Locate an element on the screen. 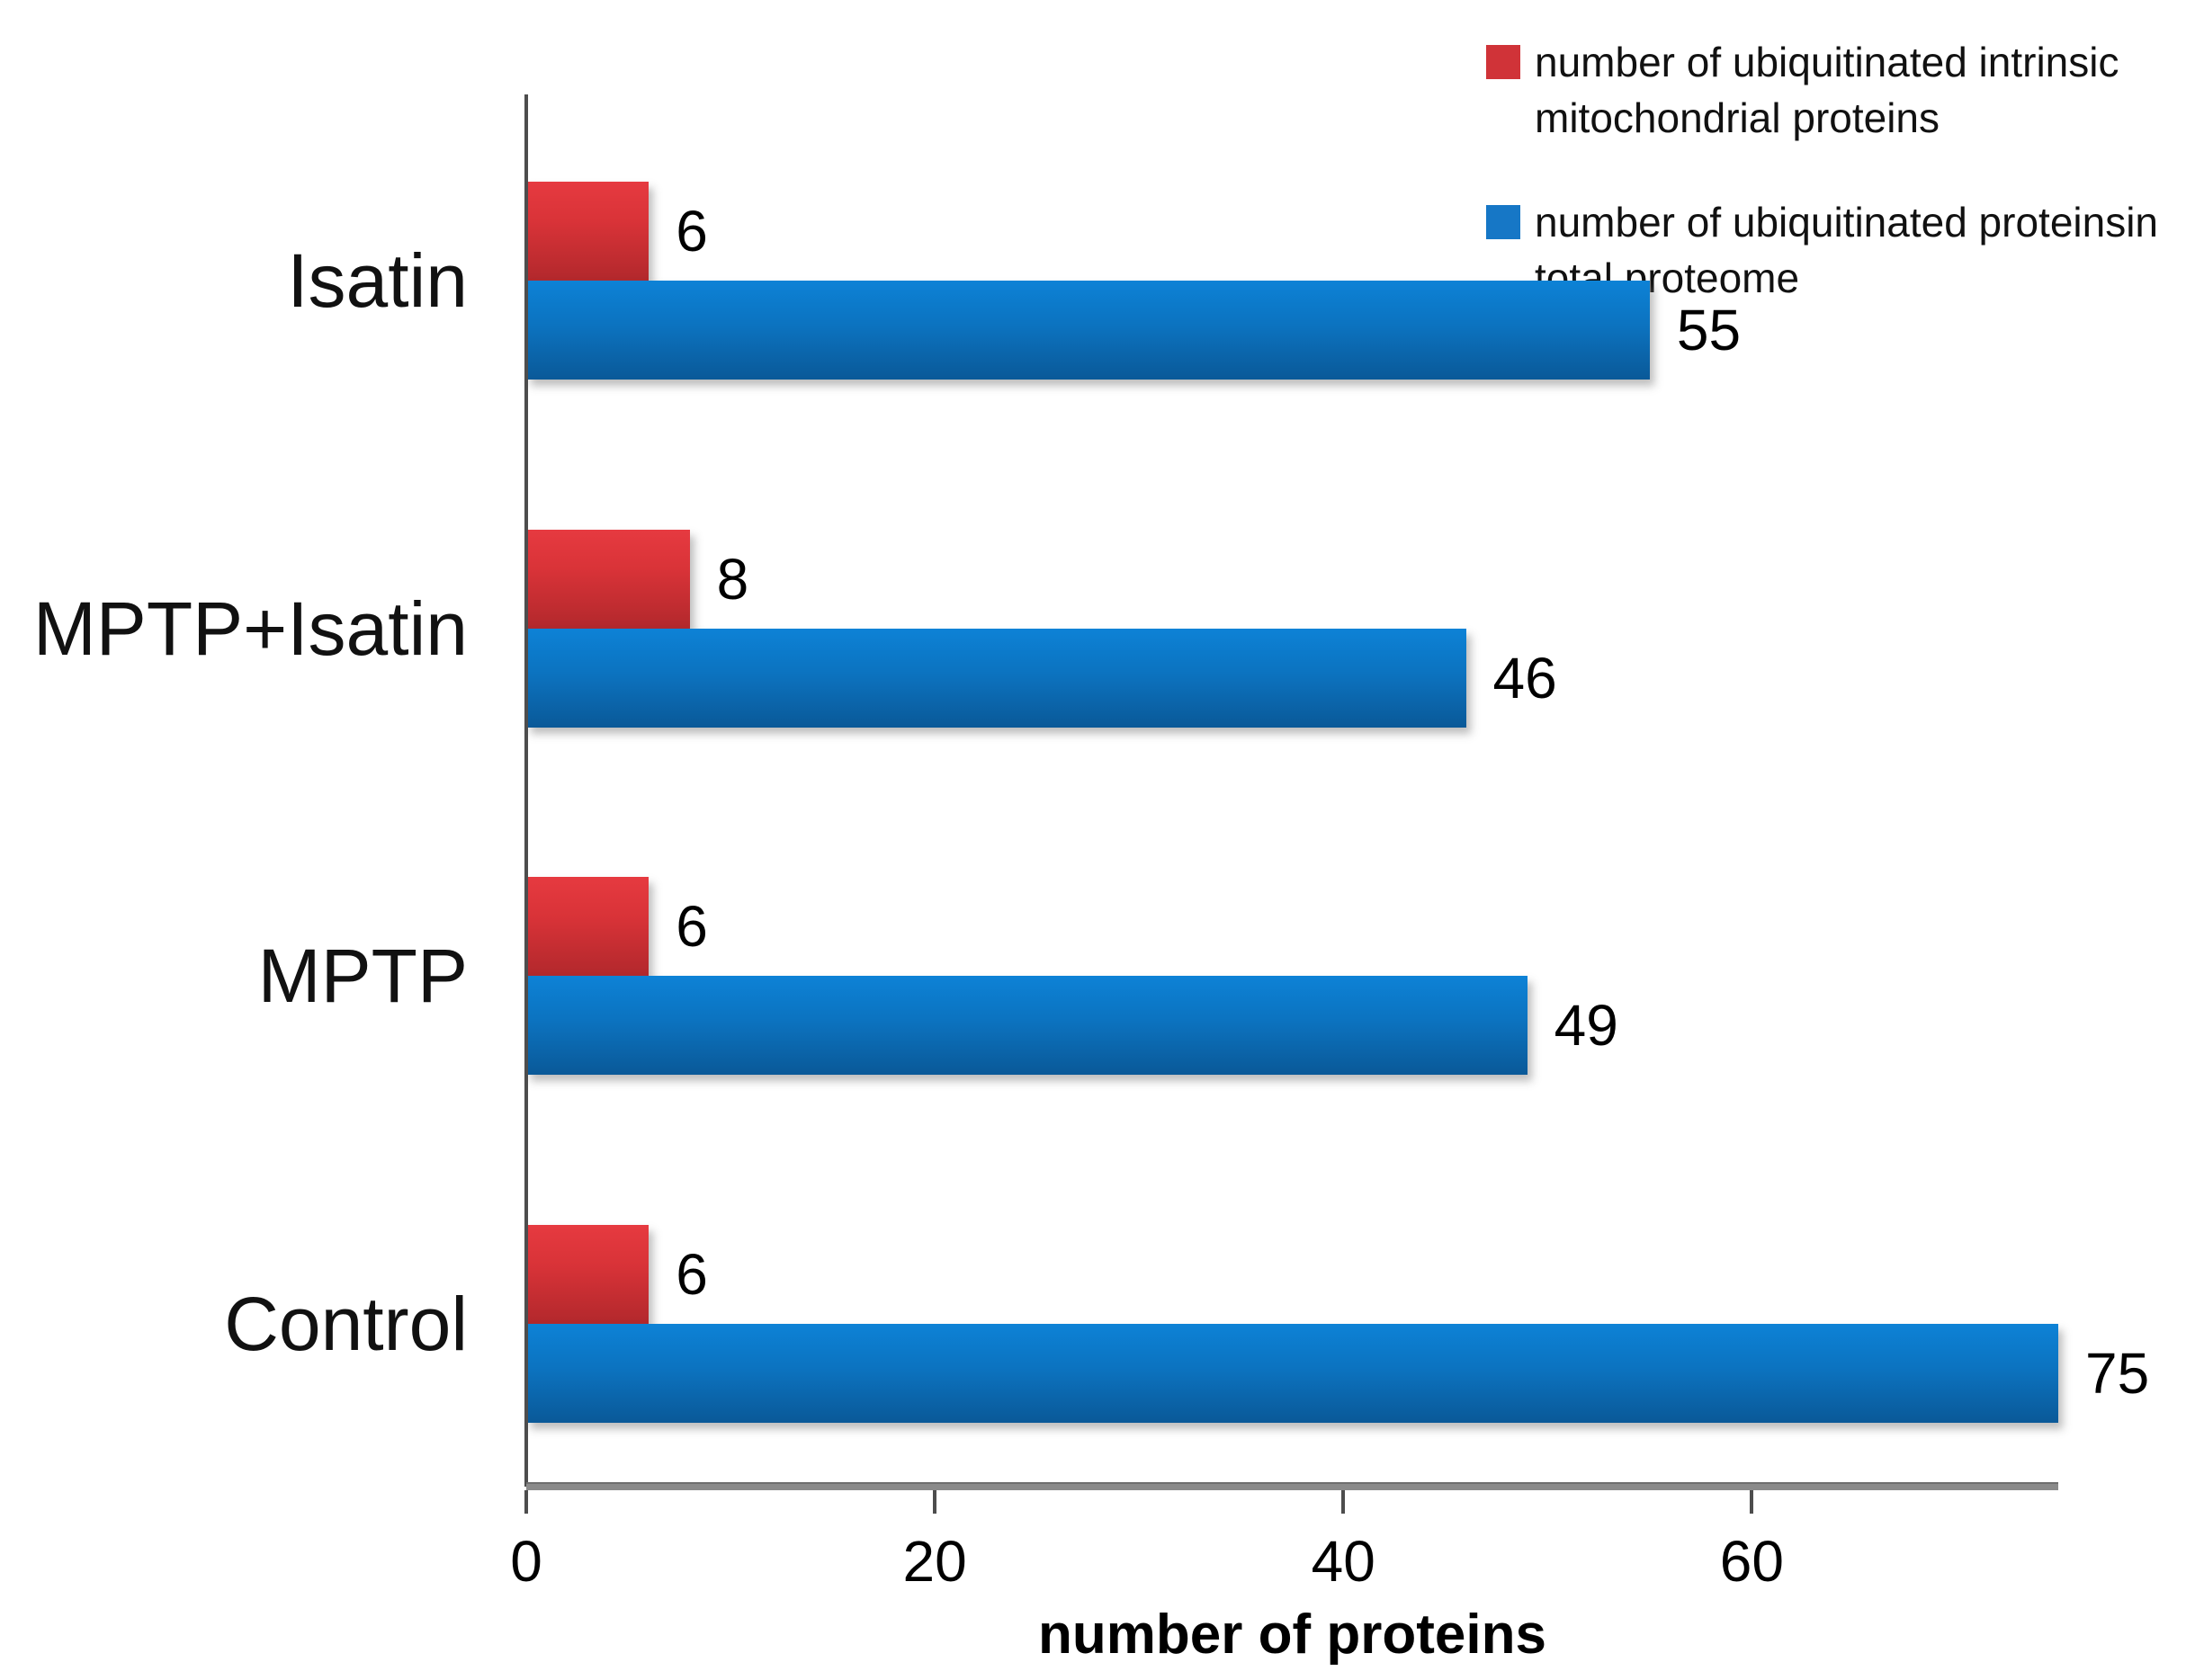 The image size is (2195, 1680). category-label-isatin: Isatin is located at coordinates (377, 280).